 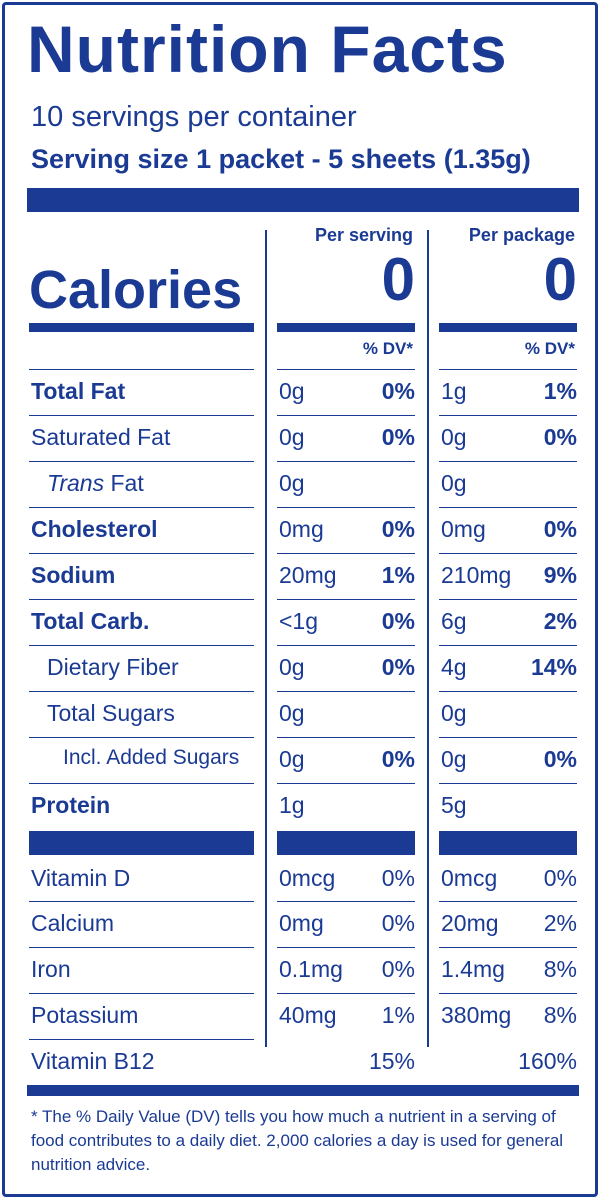 What do you see at coordinates (267, 49) in the screenshot?
I see `label-title: Nutrition Facts` at bounding box center [267, 49].